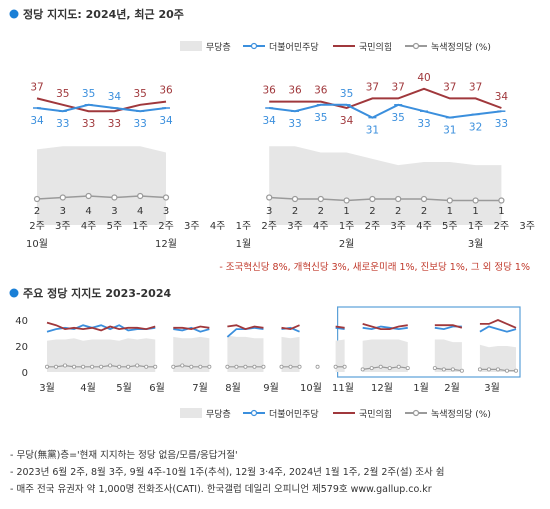 The image size is (550, 509). I want to click on bottom-month-label: 7월, so click(200, 388).